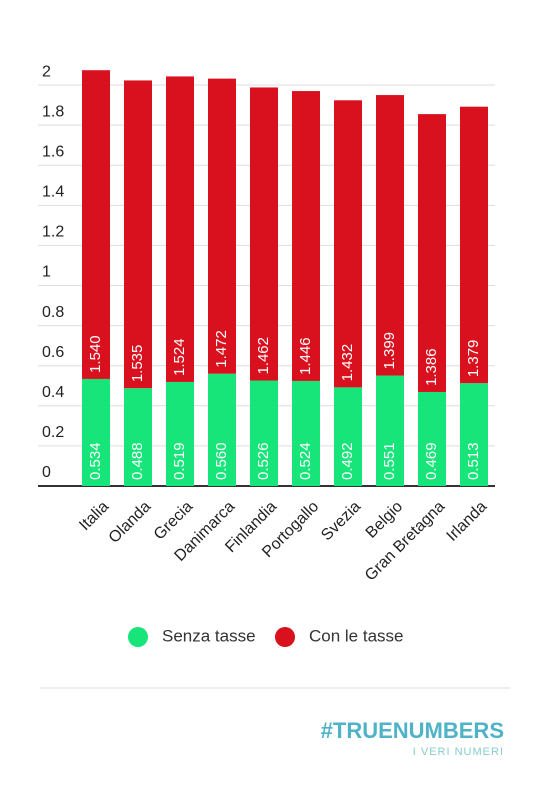 This screenshot has height=792, width=550. What do you see at coordinates (389, 351) in the screenshot?
I see `value-label: 1.399` at bounding box center [389, 351].